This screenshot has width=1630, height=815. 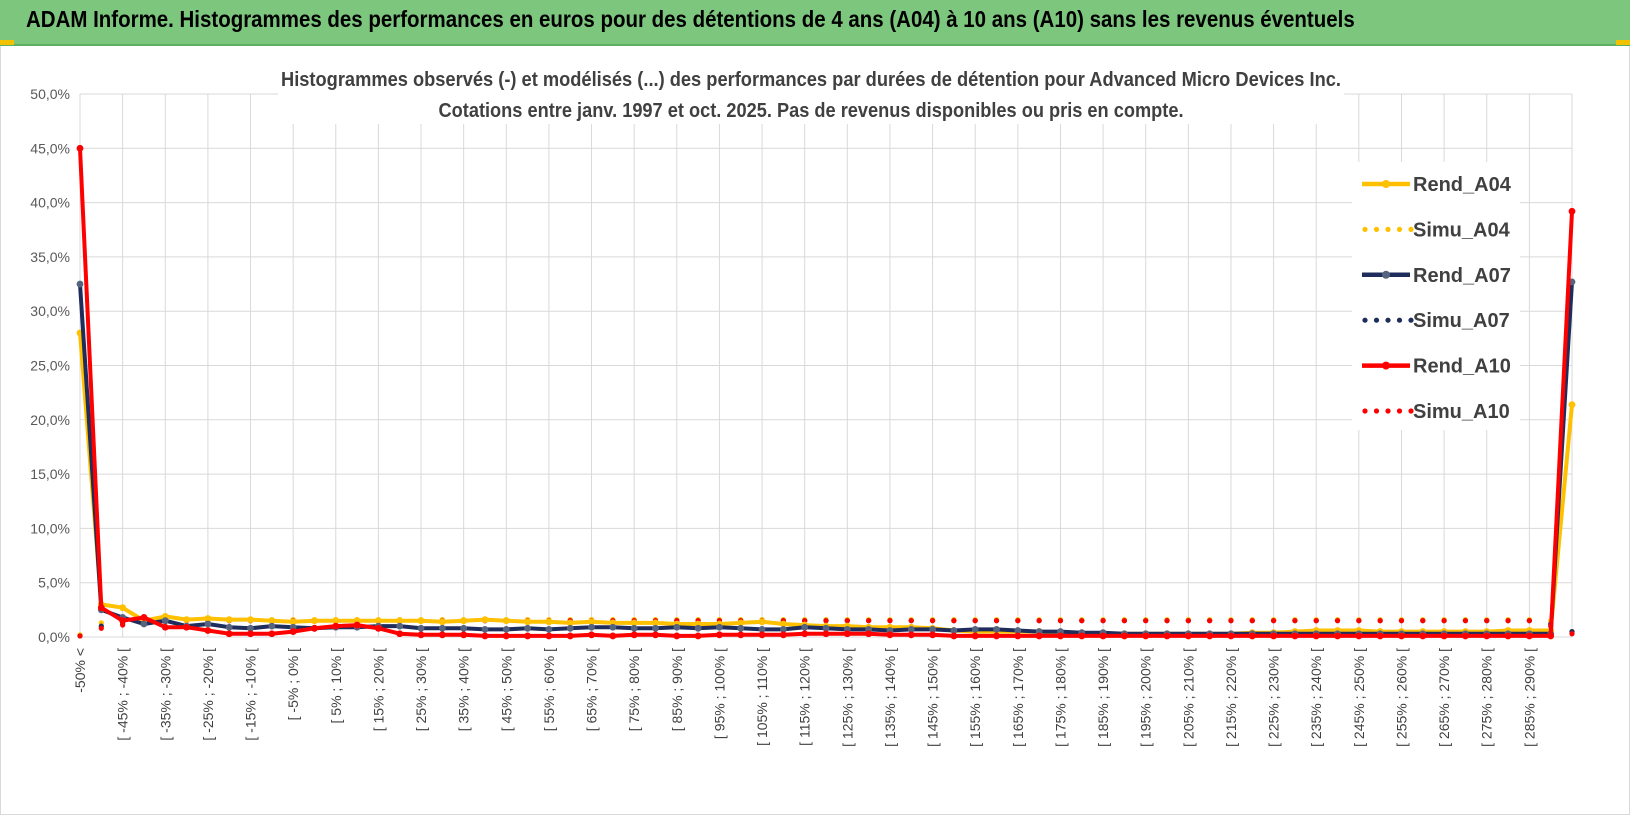 What do you see at coordinates (336, 686) in the screenshot?
I see `x-tick-label: [ 5% ; 10% [` at bounding box center [336, 686].